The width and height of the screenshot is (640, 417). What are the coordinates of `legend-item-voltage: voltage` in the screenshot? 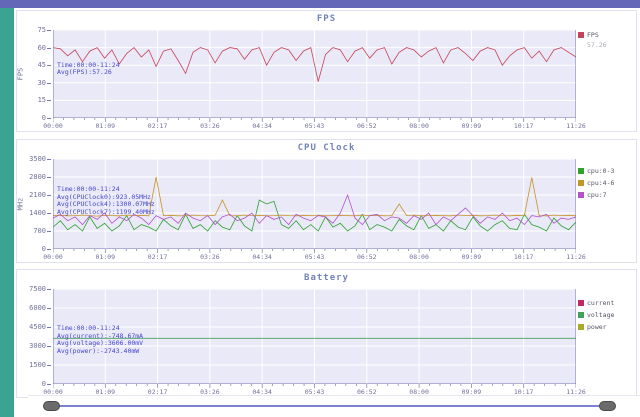 It's located at (606, 315).